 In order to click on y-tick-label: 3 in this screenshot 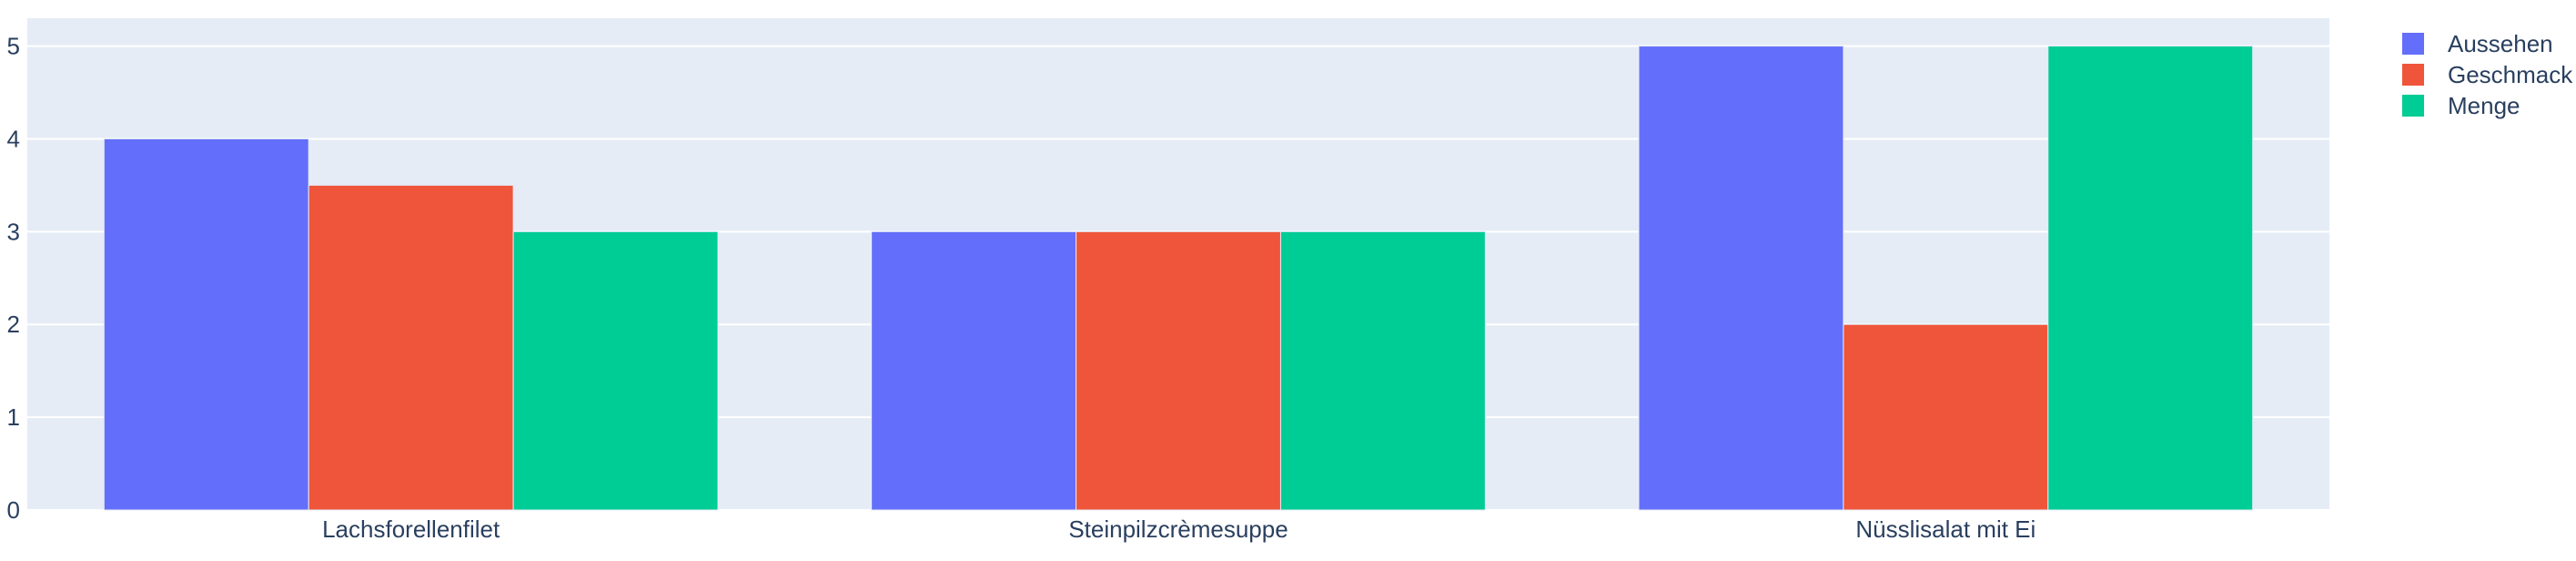, I will do `click(13, 232)`.